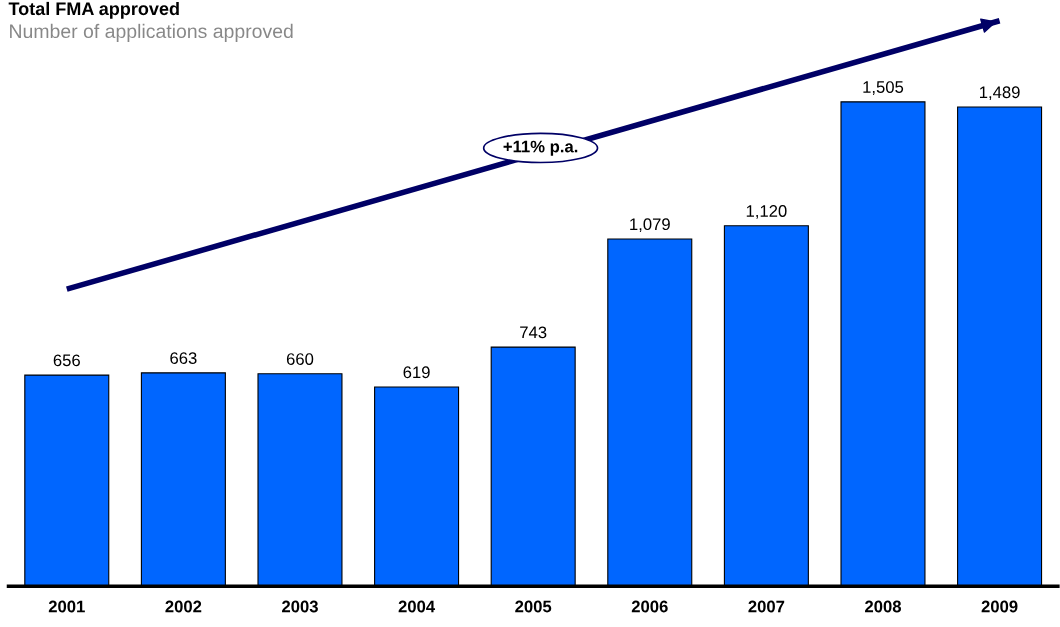  Describe the element at coordinates (300, 606) in the screenshot. I see `x-tick-label: 2003` at that location.